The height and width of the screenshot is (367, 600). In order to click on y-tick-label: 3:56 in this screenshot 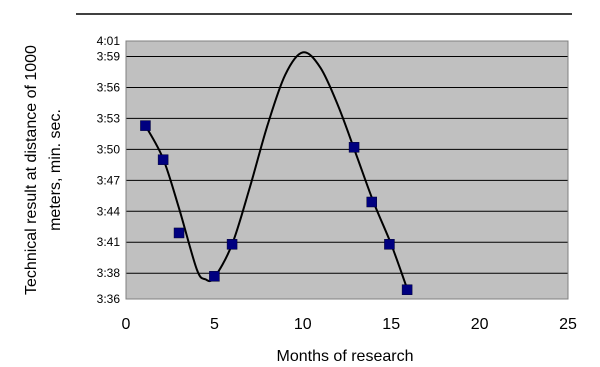, I will do `click(109, 87)`.